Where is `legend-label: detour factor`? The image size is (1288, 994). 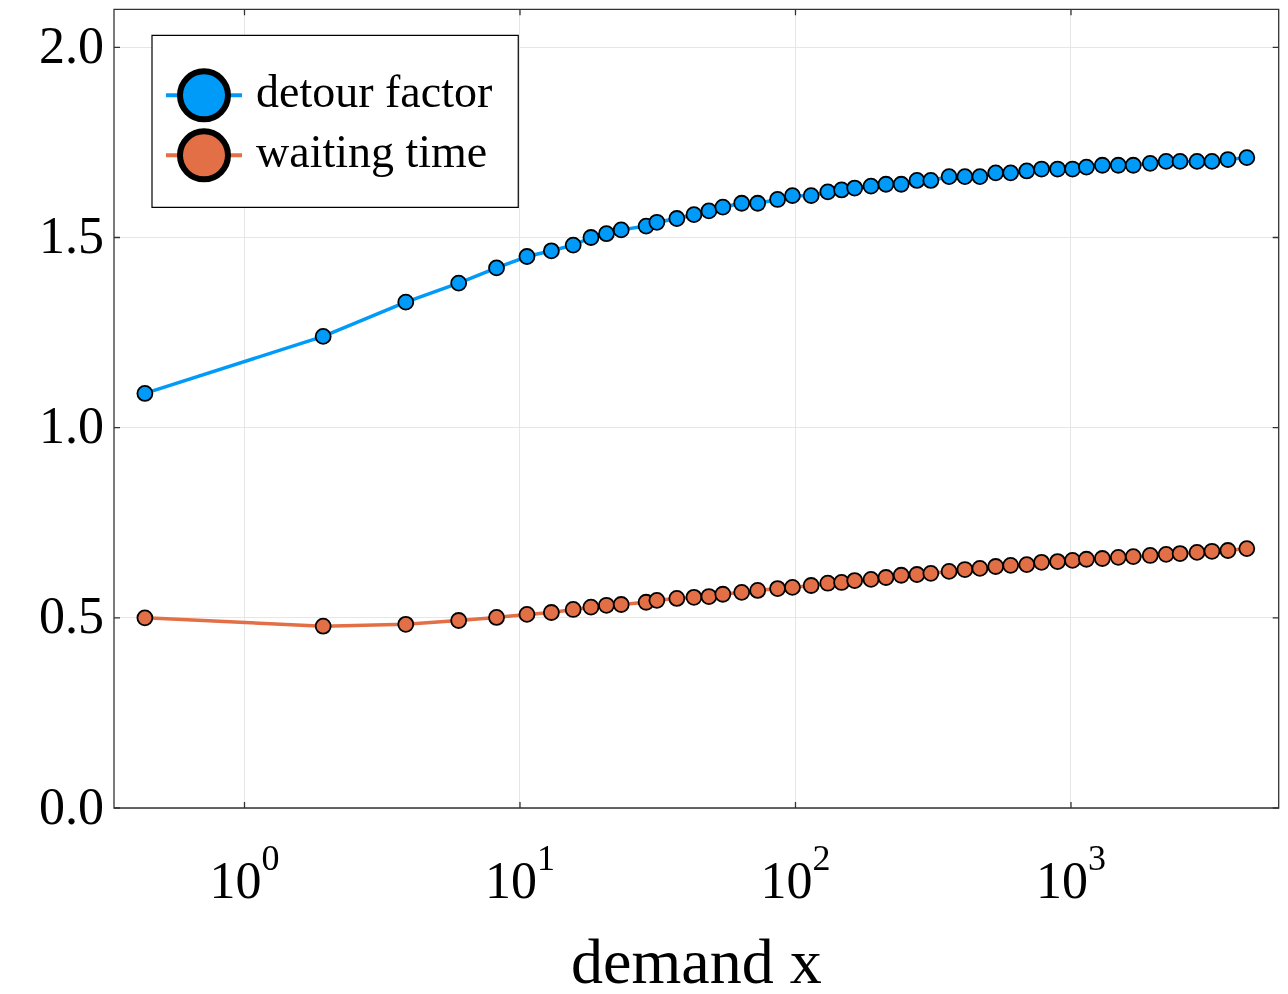 legend-label: detour factor is located at coordinates (374, 92).